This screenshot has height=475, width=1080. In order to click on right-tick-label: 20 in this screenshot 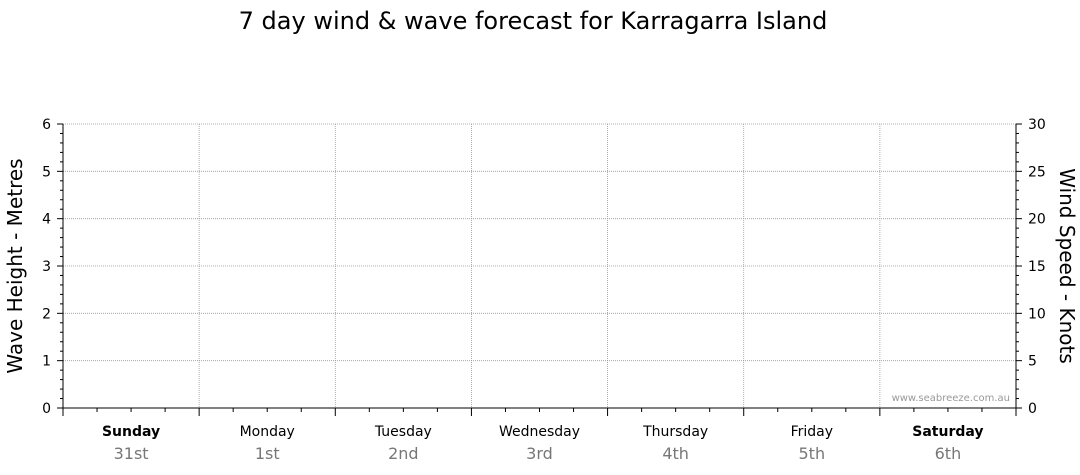, I will do `click(1037, 220)`.